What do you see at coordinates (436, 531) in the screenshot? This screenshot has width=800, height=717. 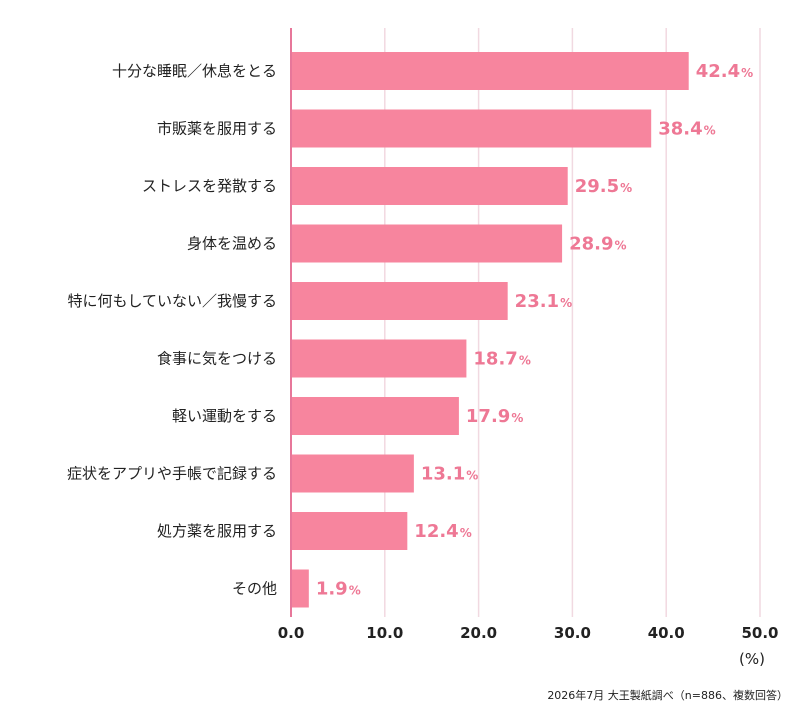 I see `value-number: 12.4` at bounding box center [436, 531].